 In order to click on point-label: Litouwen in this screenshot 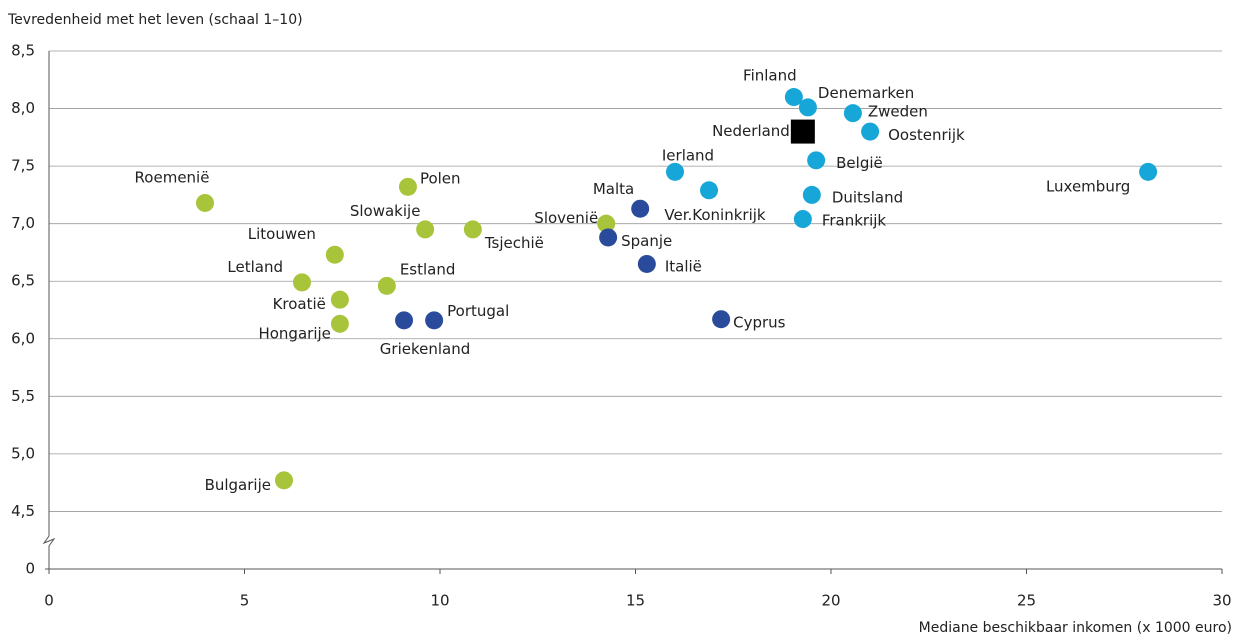, I will do `click(282, 234)`.